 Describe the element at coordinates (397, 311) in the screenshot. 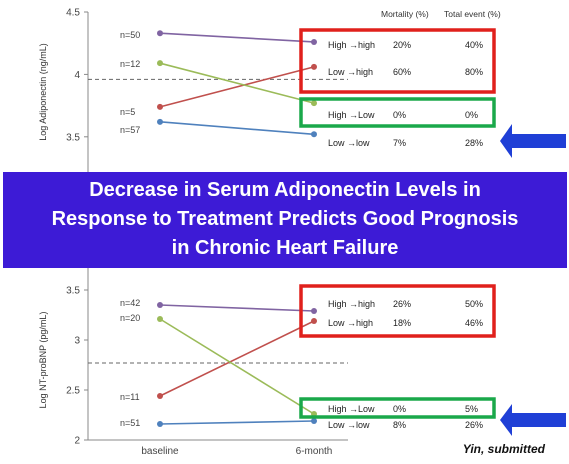

I see `bottom-red-box` at that location.